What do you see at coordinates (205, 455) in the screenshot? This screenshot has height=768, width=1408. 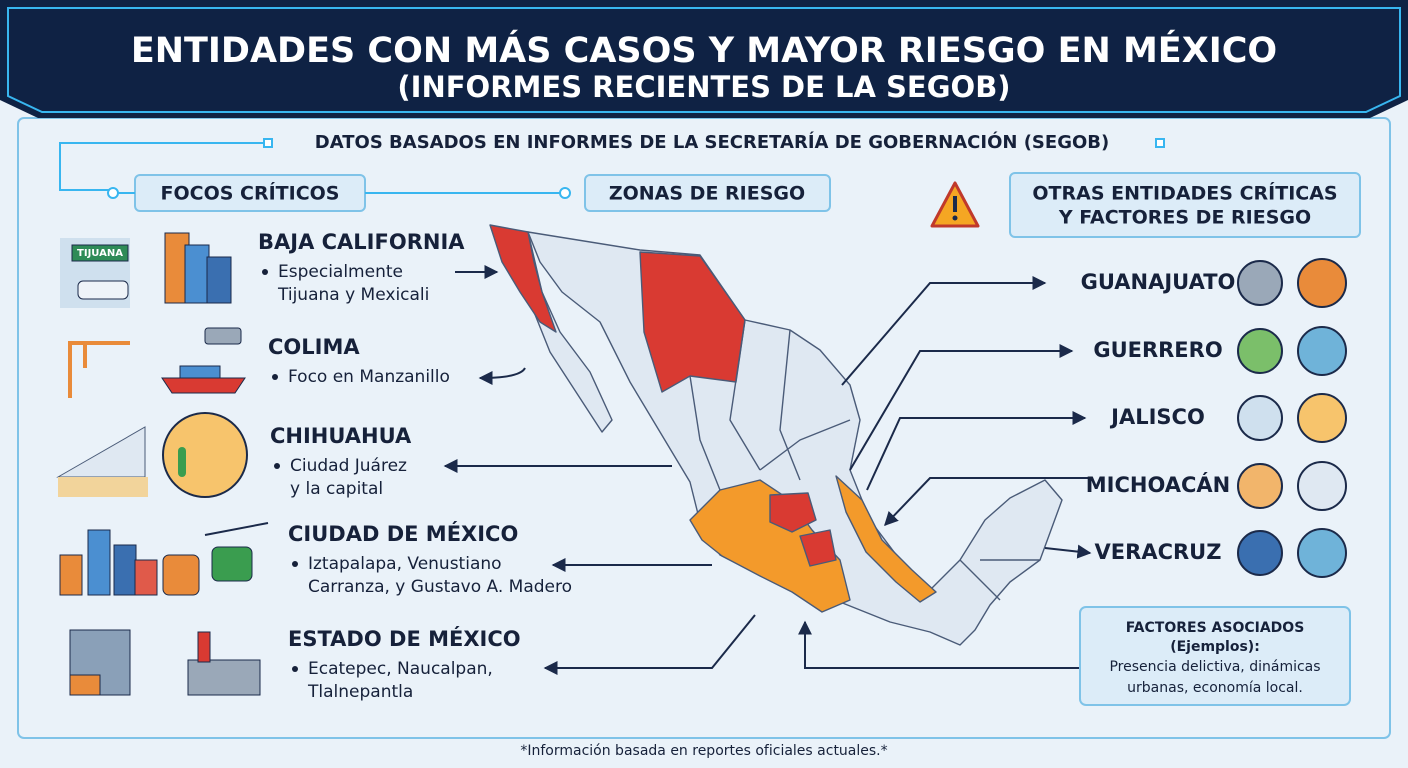 I see `desert` at bounding box center [205, 455].